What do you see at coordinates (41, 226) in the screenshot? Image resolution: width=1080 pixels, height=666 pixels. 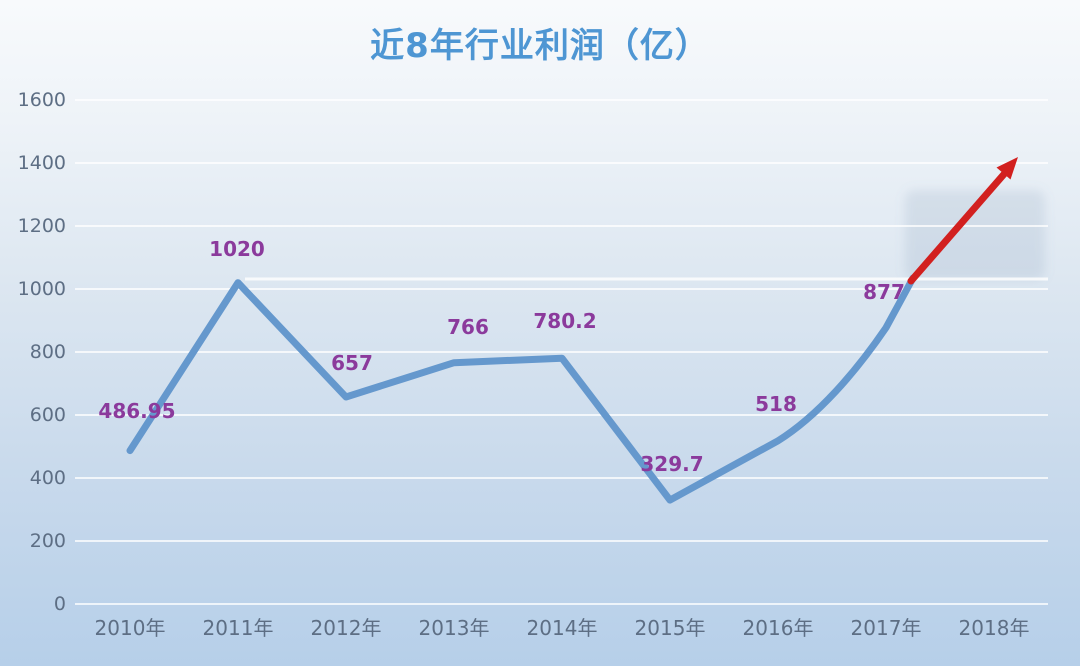 I see `y-axis-tick-label: 1200` at bounding box center [41, 226].